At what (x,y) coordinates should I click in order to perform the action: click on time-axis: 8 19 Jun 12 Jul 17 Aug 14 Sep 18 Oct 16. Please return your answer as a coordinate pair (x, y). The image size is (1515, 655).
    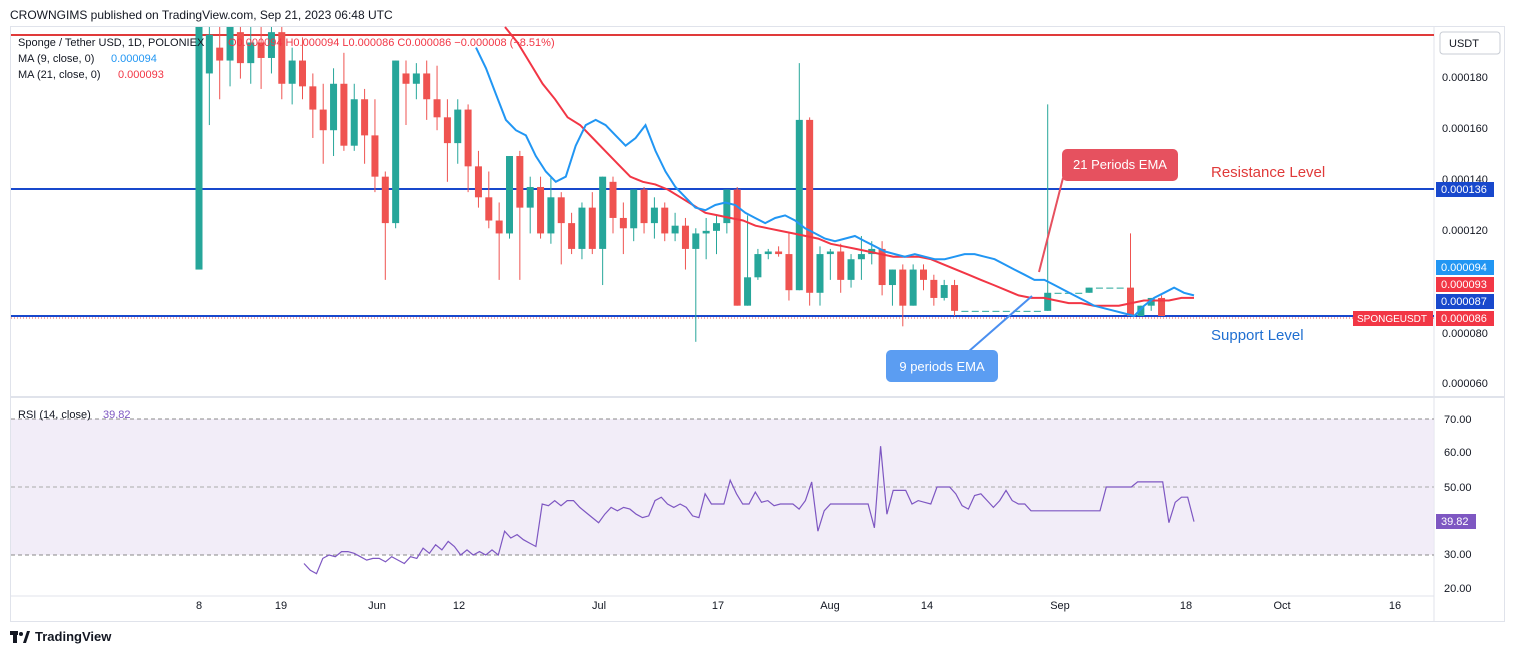
    Looking at the image, I should click on (798, 606).